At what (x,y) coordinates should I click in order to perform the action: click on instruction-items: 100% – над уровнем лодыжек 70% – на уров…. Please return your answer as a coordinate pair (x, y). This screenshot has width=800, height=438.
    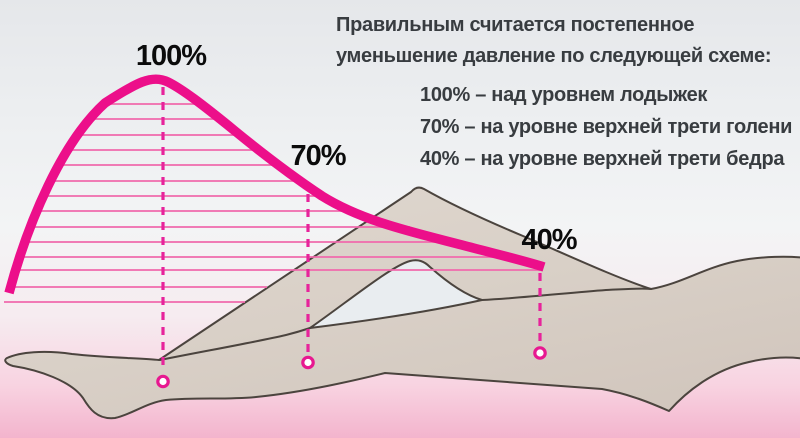
    Looking at the image, I should click on (606, 127).